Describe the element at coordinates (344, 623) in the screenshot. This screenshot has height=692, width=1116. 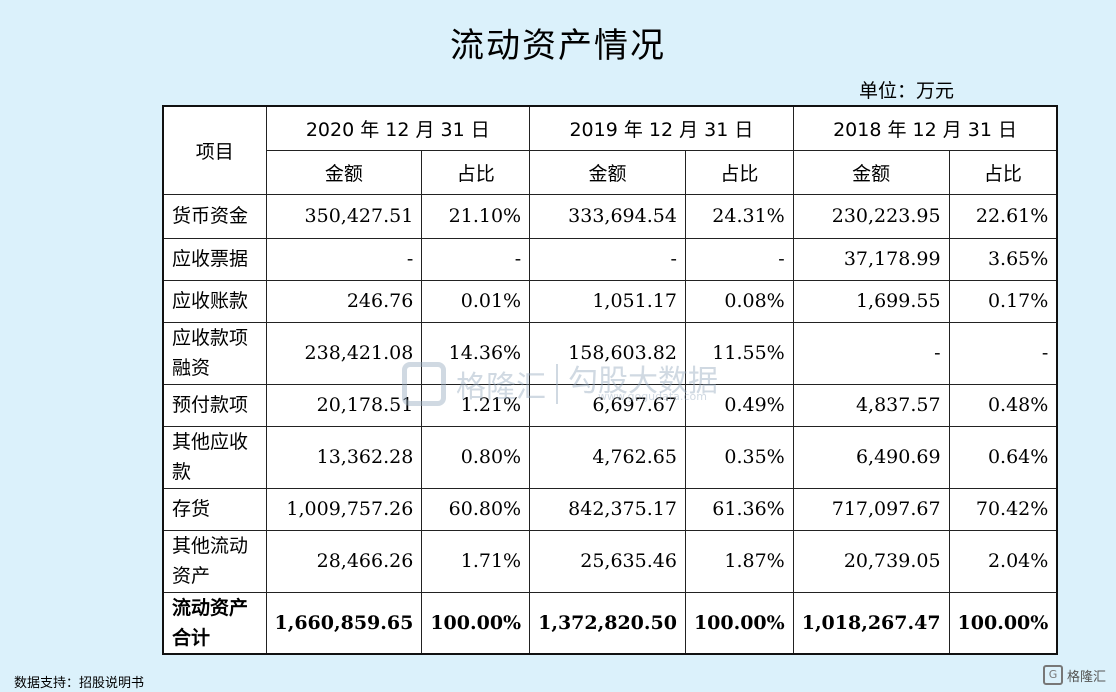
I see `amount-cell: 1,660,859.65` at that location.